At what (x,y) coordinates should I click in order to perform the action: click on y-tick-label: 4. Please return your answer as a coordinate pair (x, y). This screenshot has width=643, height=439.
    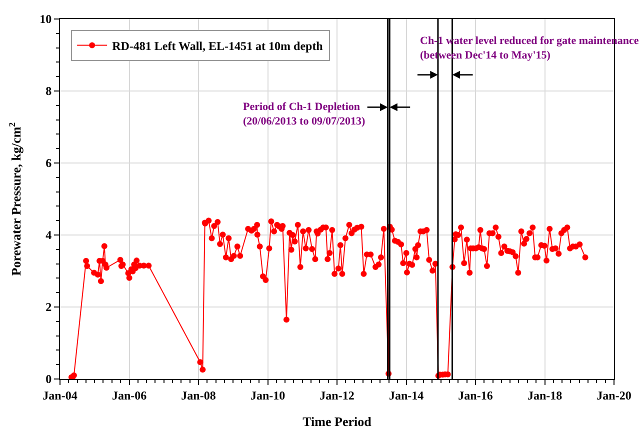
    Looking at the image, I should click on (49, 235).